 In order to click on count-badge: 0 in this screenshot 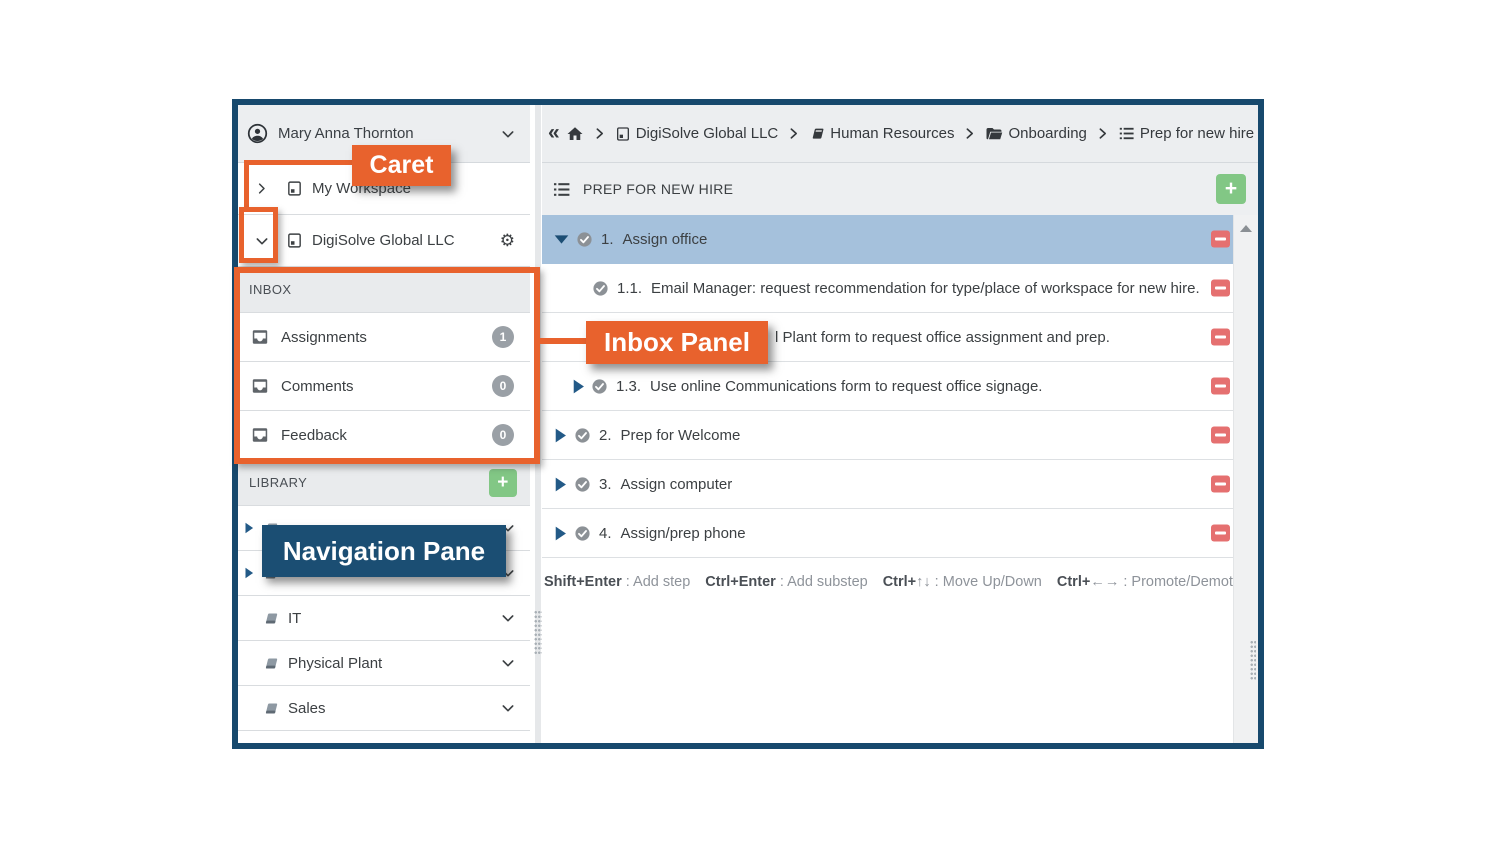, I will do `click(503, 386)`.